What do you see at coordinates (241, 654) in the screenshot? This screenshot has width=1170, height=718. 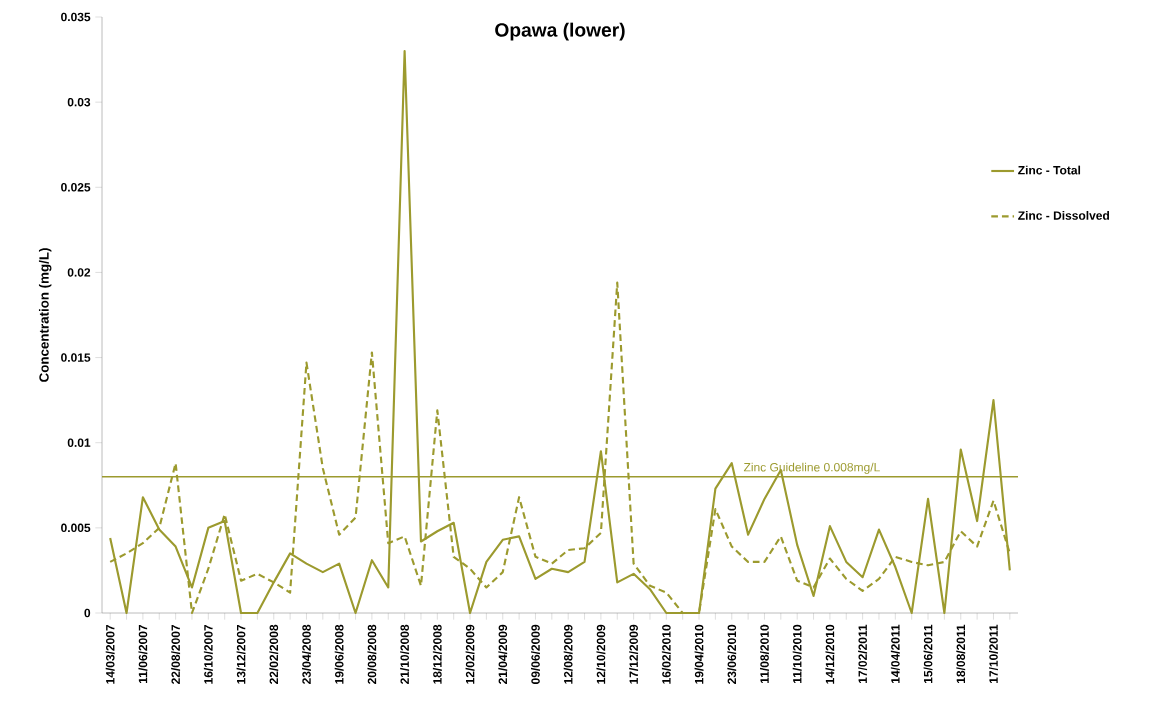 I see `x-tick-label: 13/12/2007` at bounding box center [241, 654].